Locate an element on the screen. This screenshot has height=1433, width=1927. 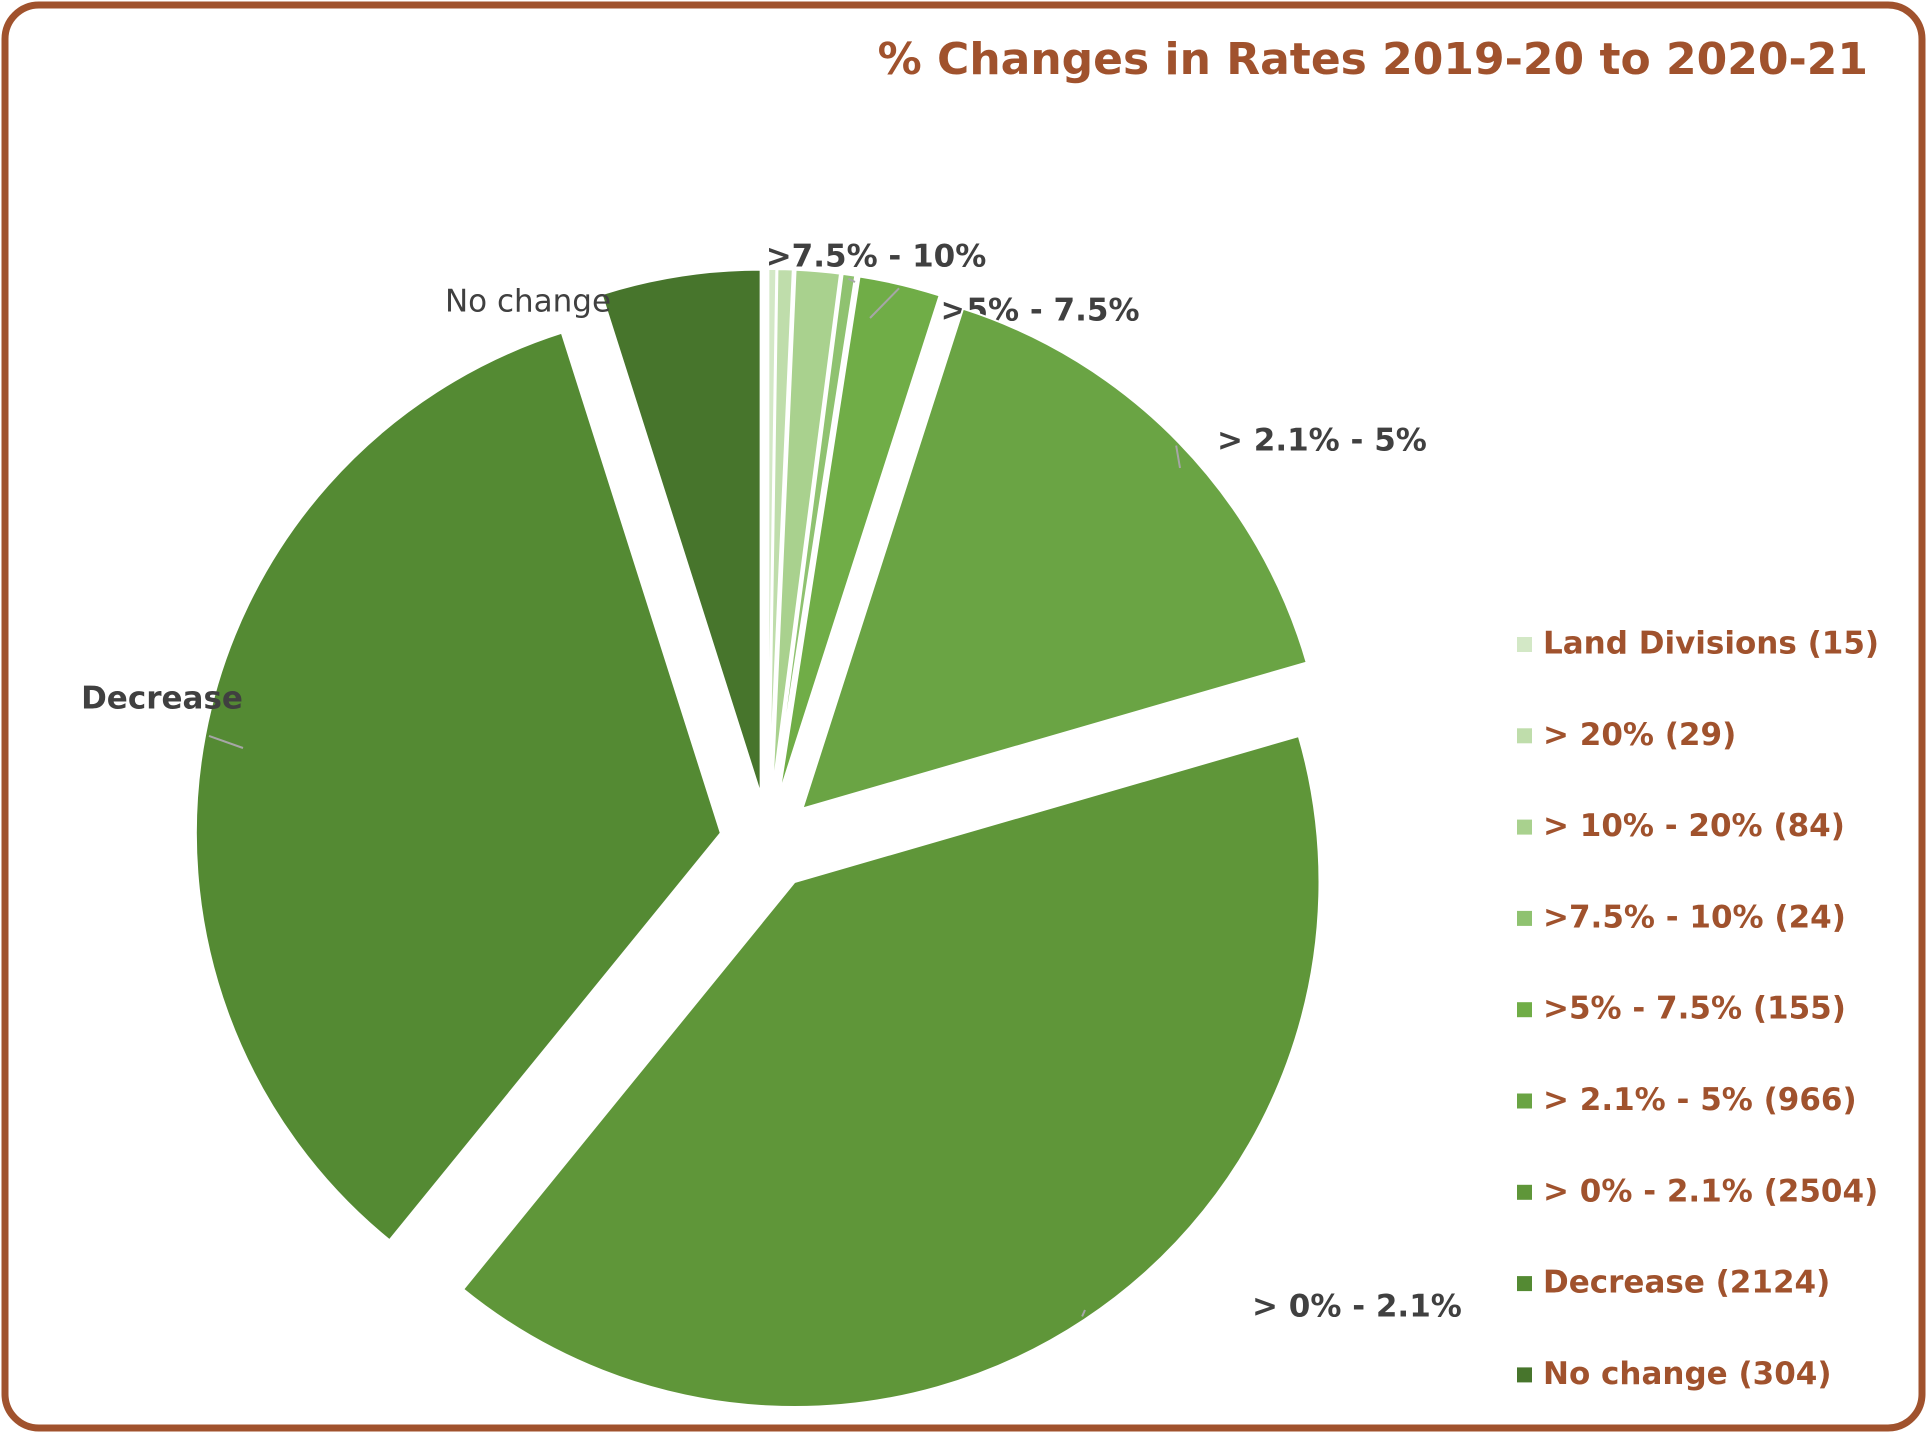
legend-label: No change (304) is located at coordinates (1687, 1374).